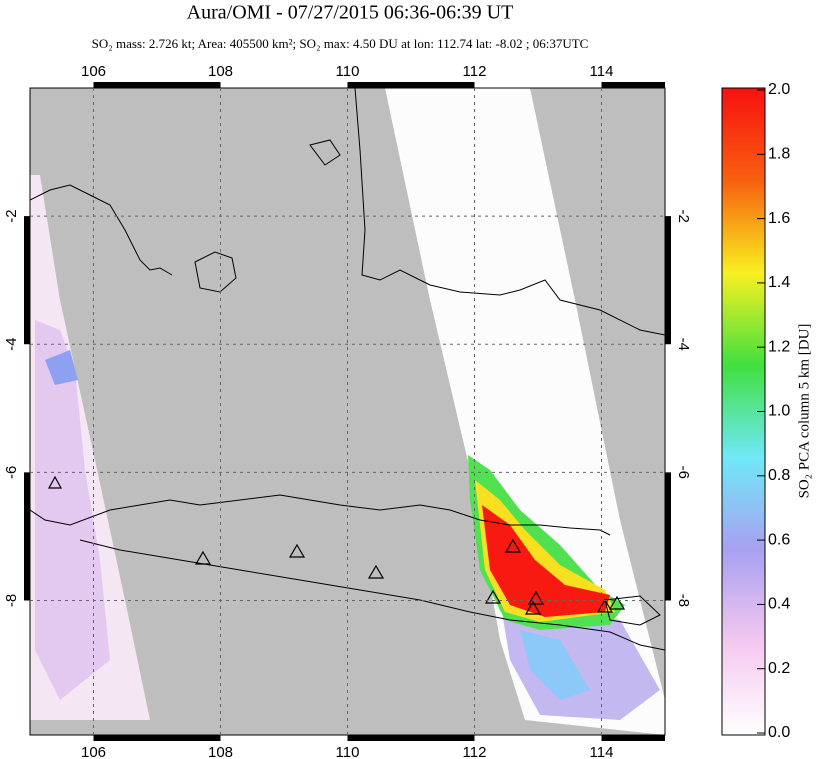 Image resolution: width=823 pixels, height=759 pixels. Describe the element at coordinates (555, 665) in the screenshot. I see `so2-south-high` at that location.